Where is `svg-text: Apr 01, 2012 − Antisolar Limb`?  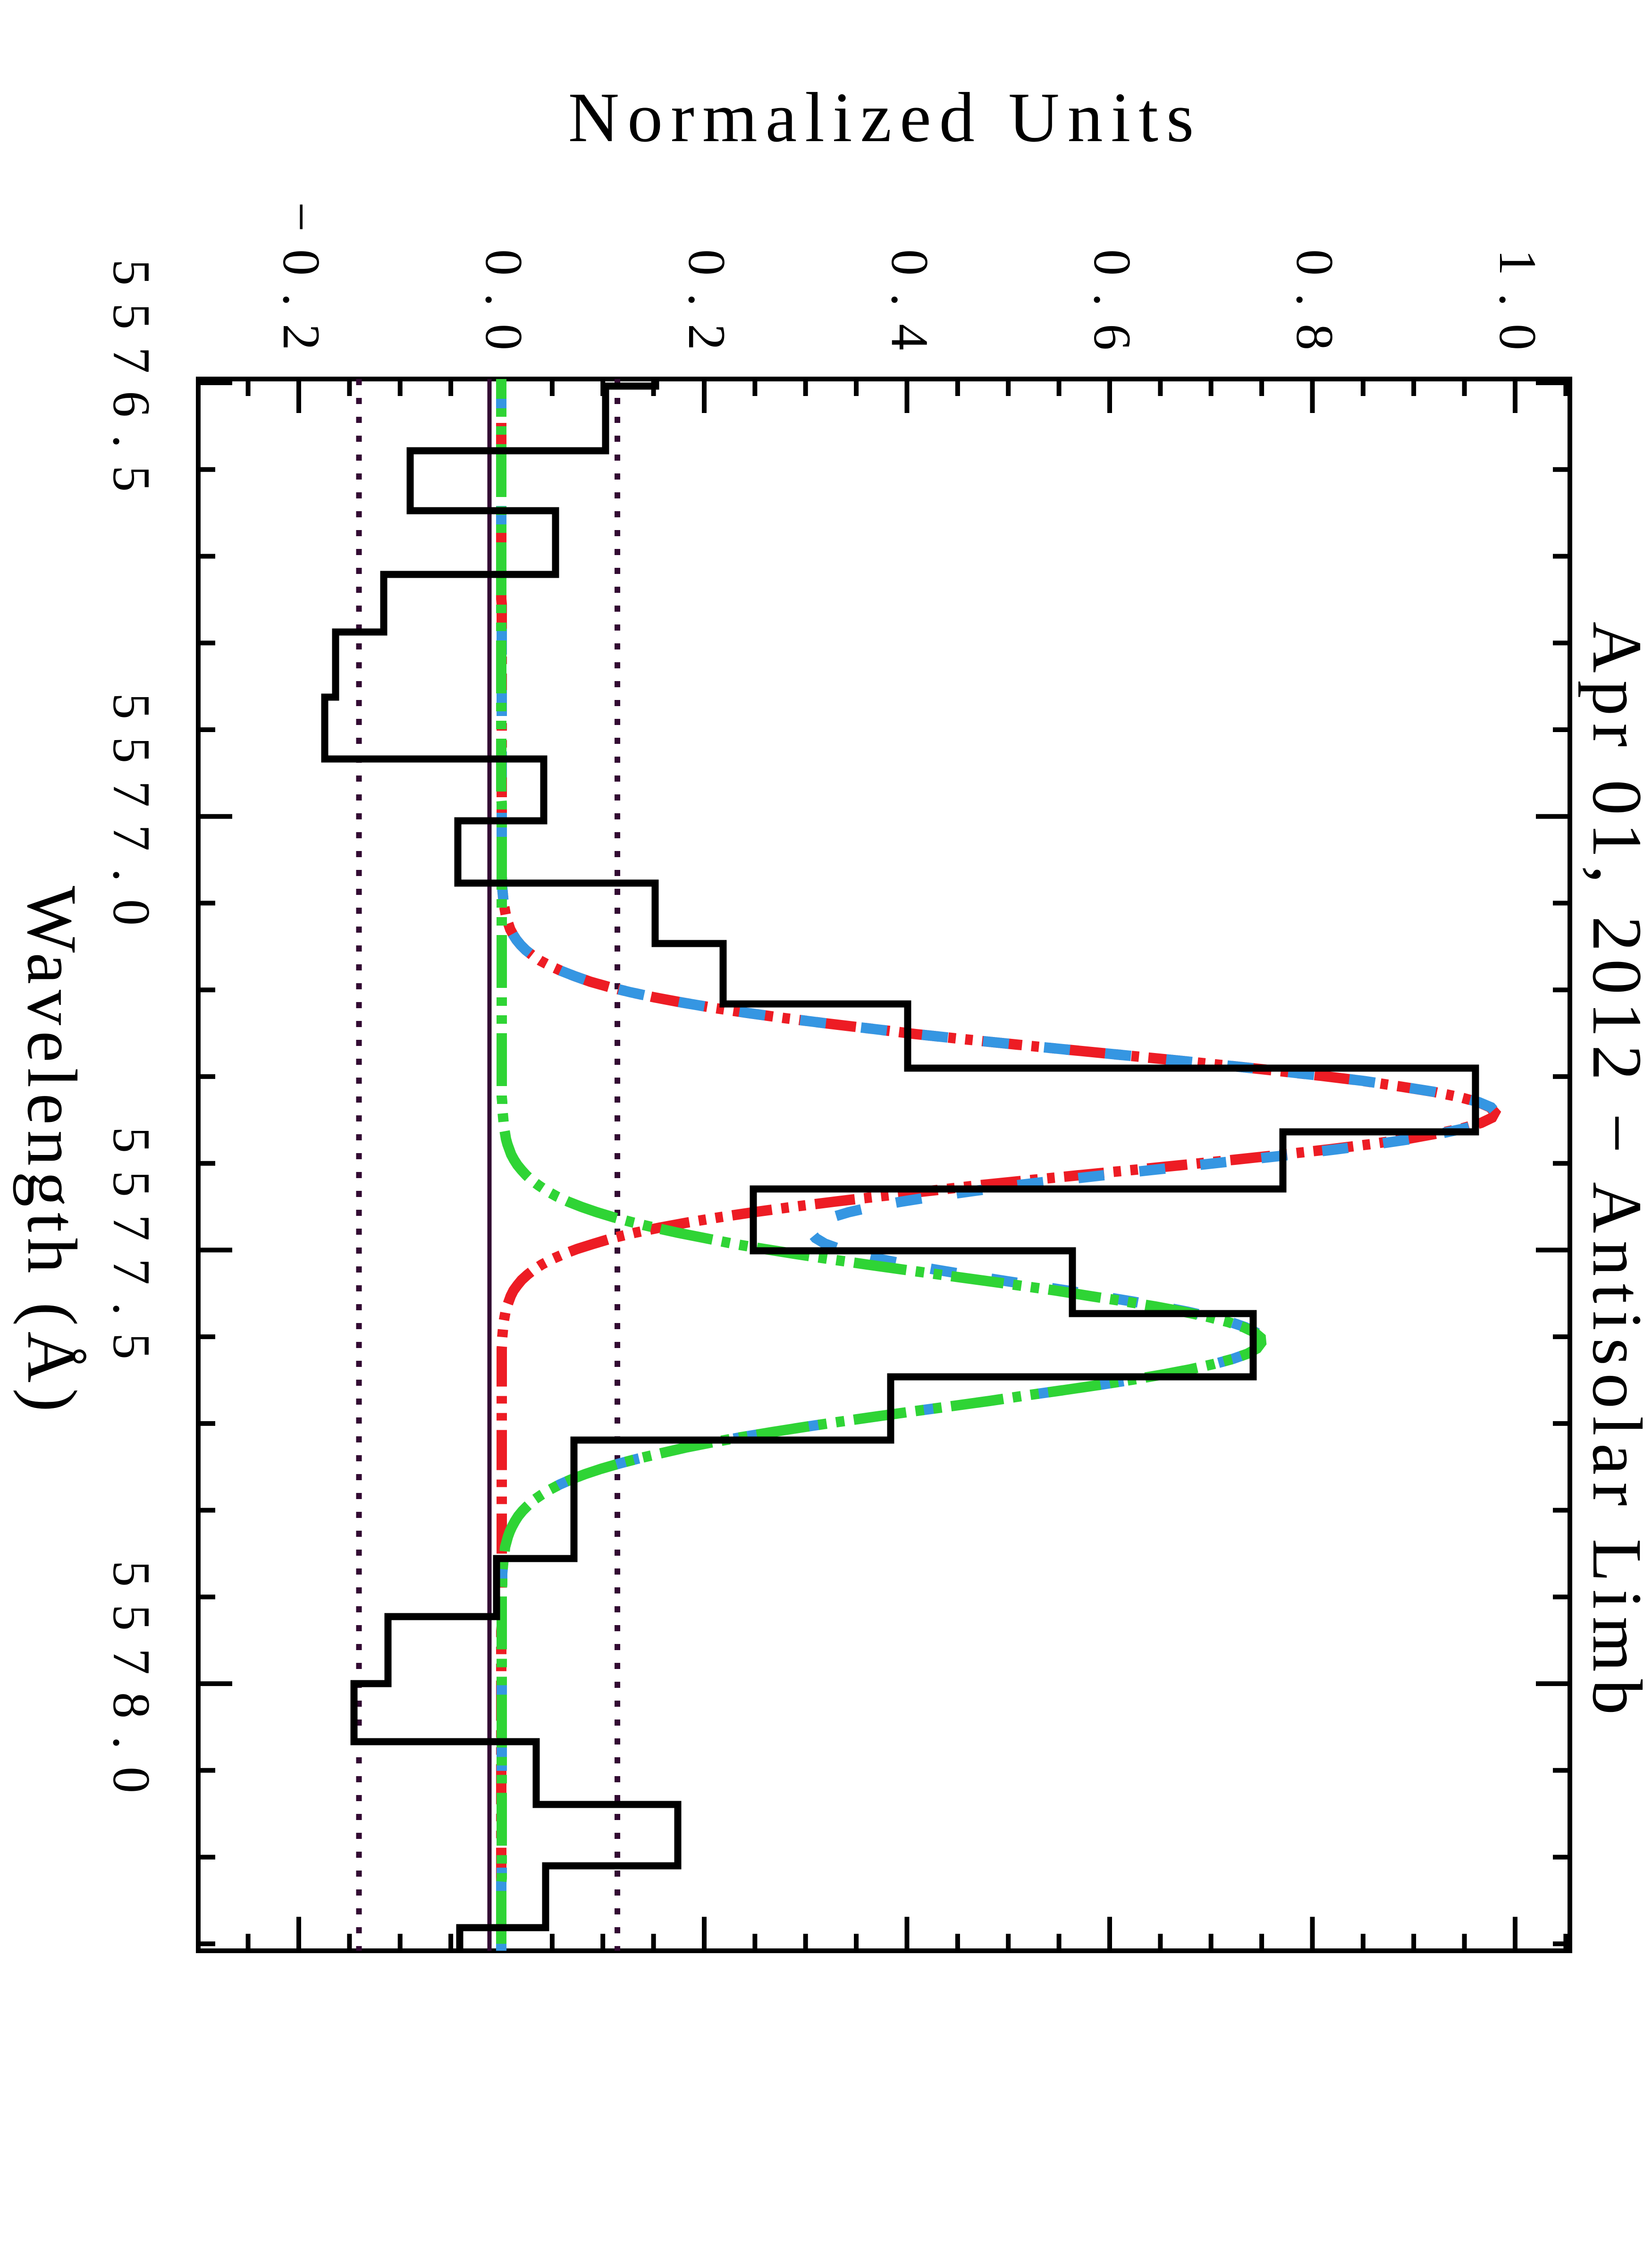 svg-text: Apr 01, 2012 − Antisolar Limb is located at coordinates (1615, 1172).